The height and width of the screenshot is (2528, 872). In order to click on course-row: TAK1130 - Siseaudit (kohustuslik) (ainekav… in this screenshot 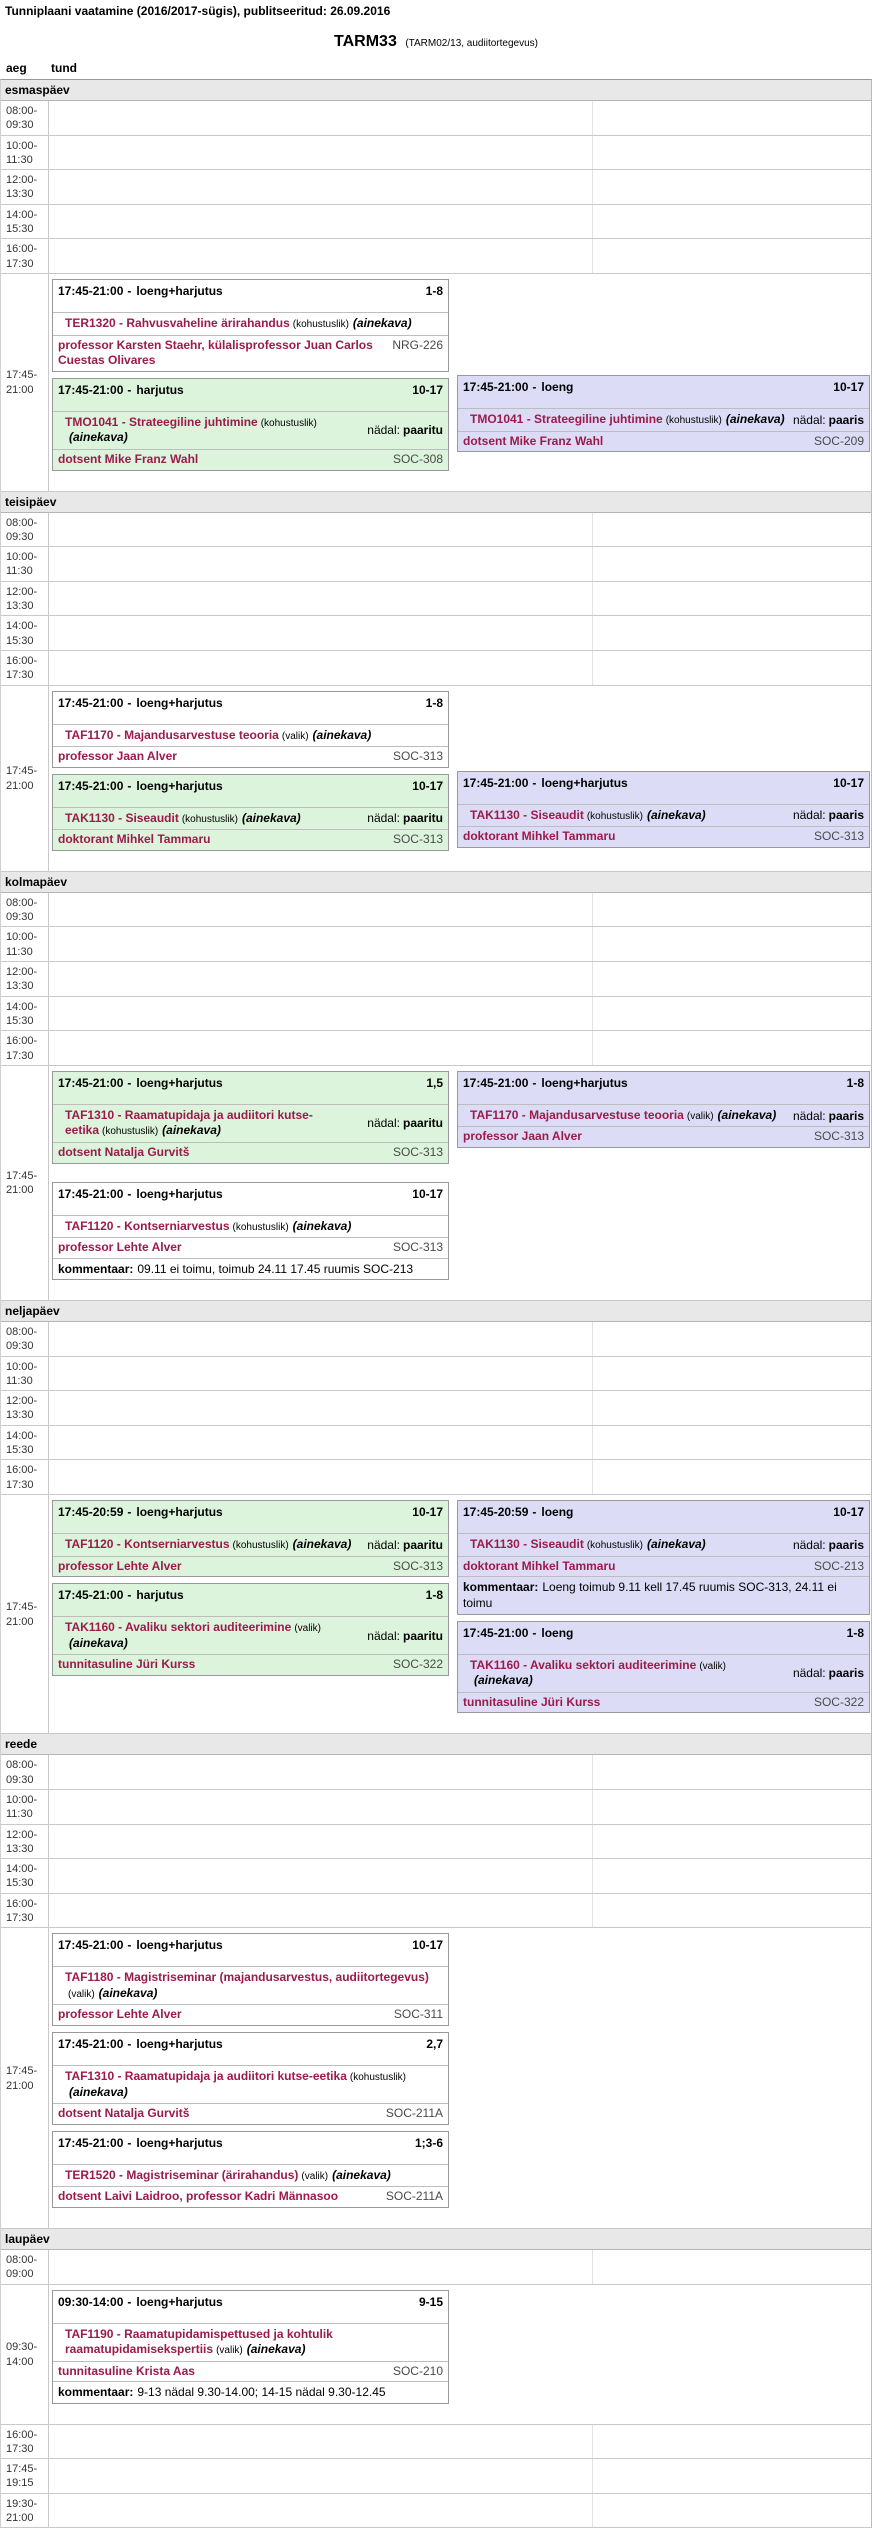, I will do `click(663, 815)`.